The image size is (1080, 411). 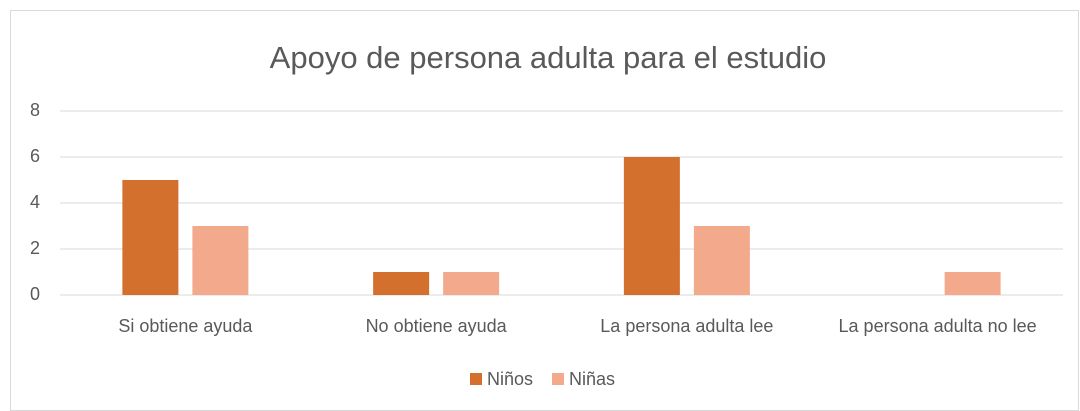 I want to click on y-tick-label: 0, so click(x=35, y=294).